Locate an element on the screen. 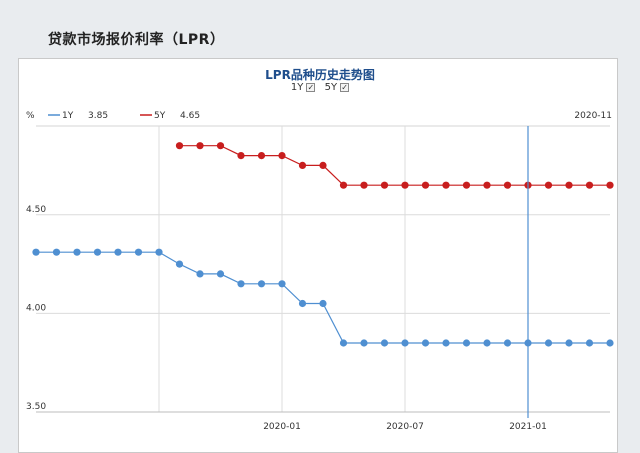 The width and height of the screenshot is (640, 453). x-tick-label: 2021-01 is located at coordinates (528, 427).